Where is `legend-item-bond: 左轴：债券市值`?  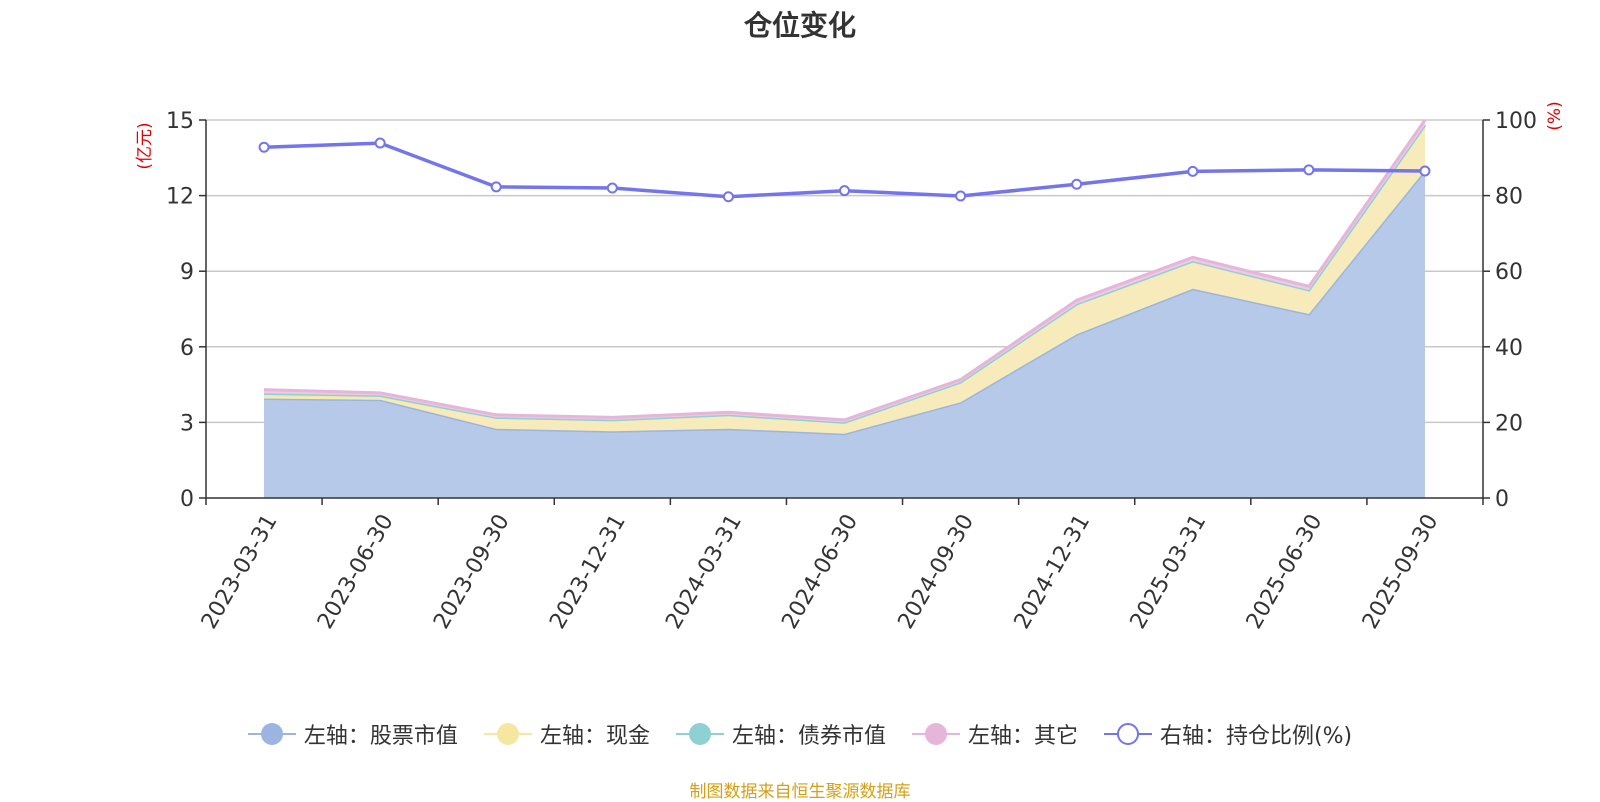 legend-item-bond: 左轴：债券市值 is located at coordinates (780, 734).